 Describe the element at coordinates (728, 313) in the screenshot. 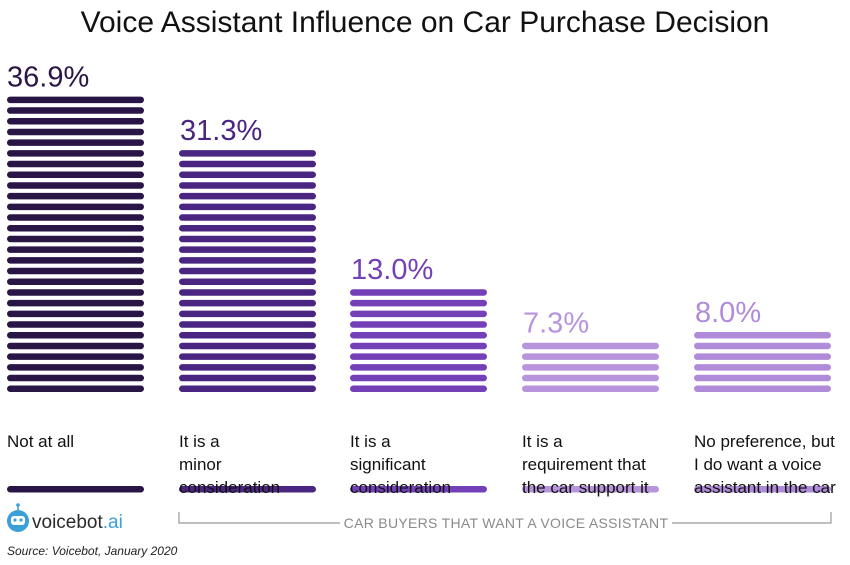

I see `value-label-5: 8.0%` at that location.